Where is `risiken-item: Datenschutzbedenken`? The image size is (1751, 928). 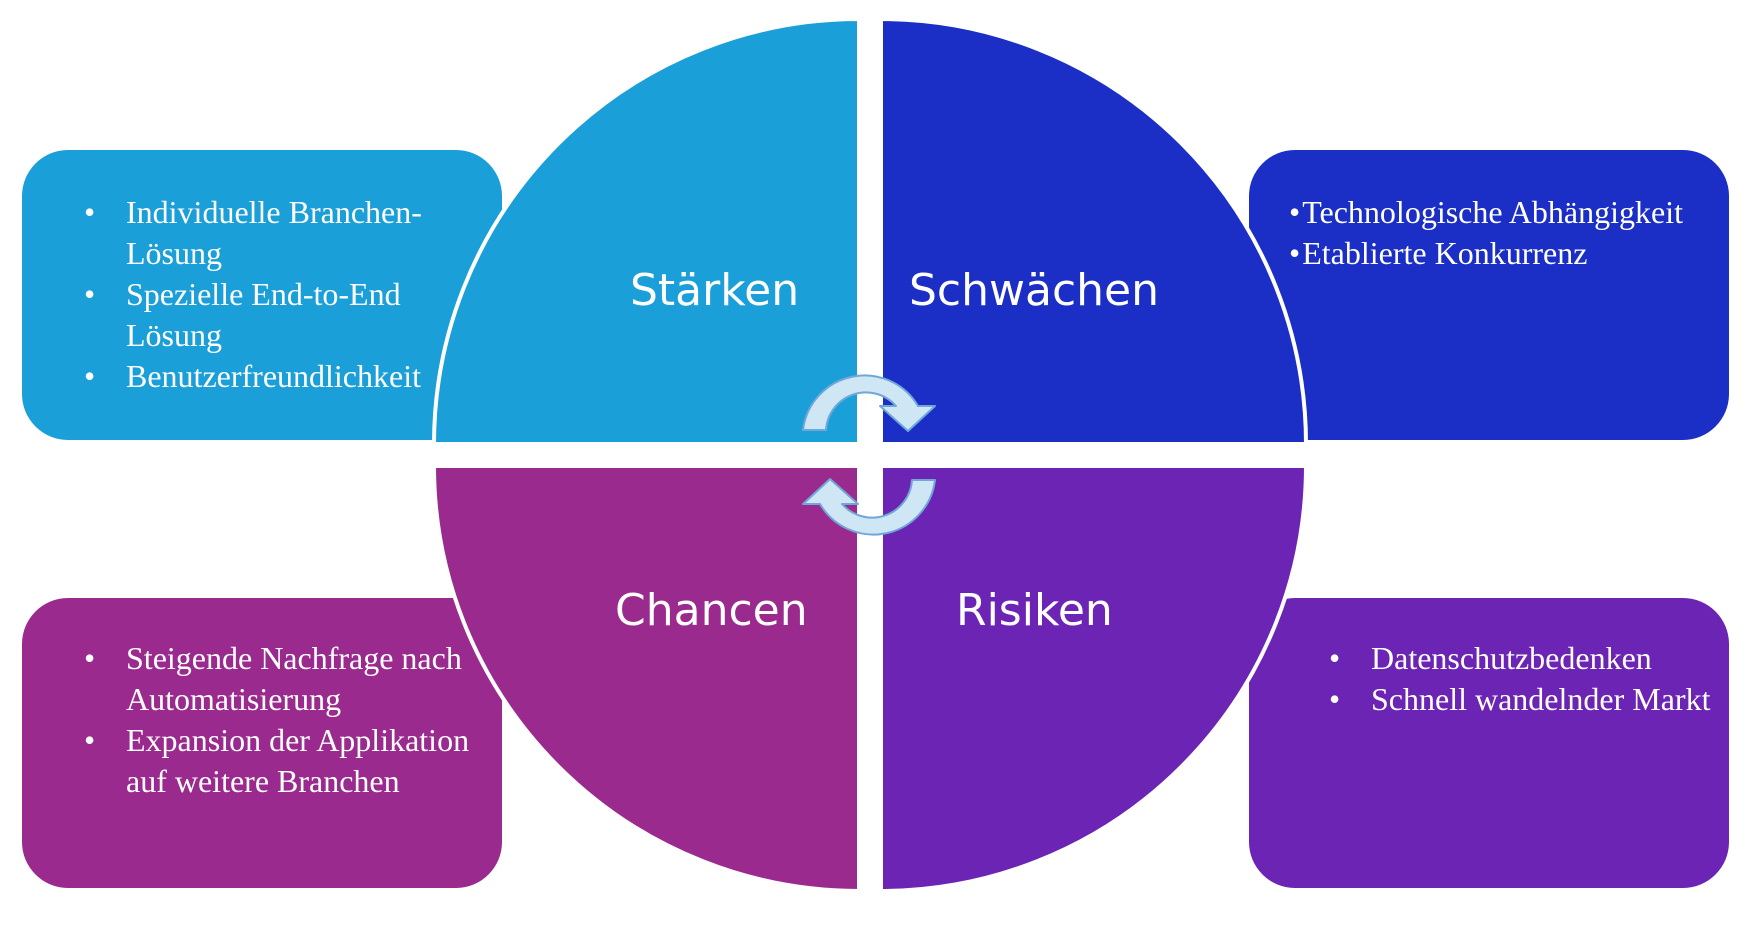
risiken-item: Datenschutzbedenken is located at coordinates (1509, 658).